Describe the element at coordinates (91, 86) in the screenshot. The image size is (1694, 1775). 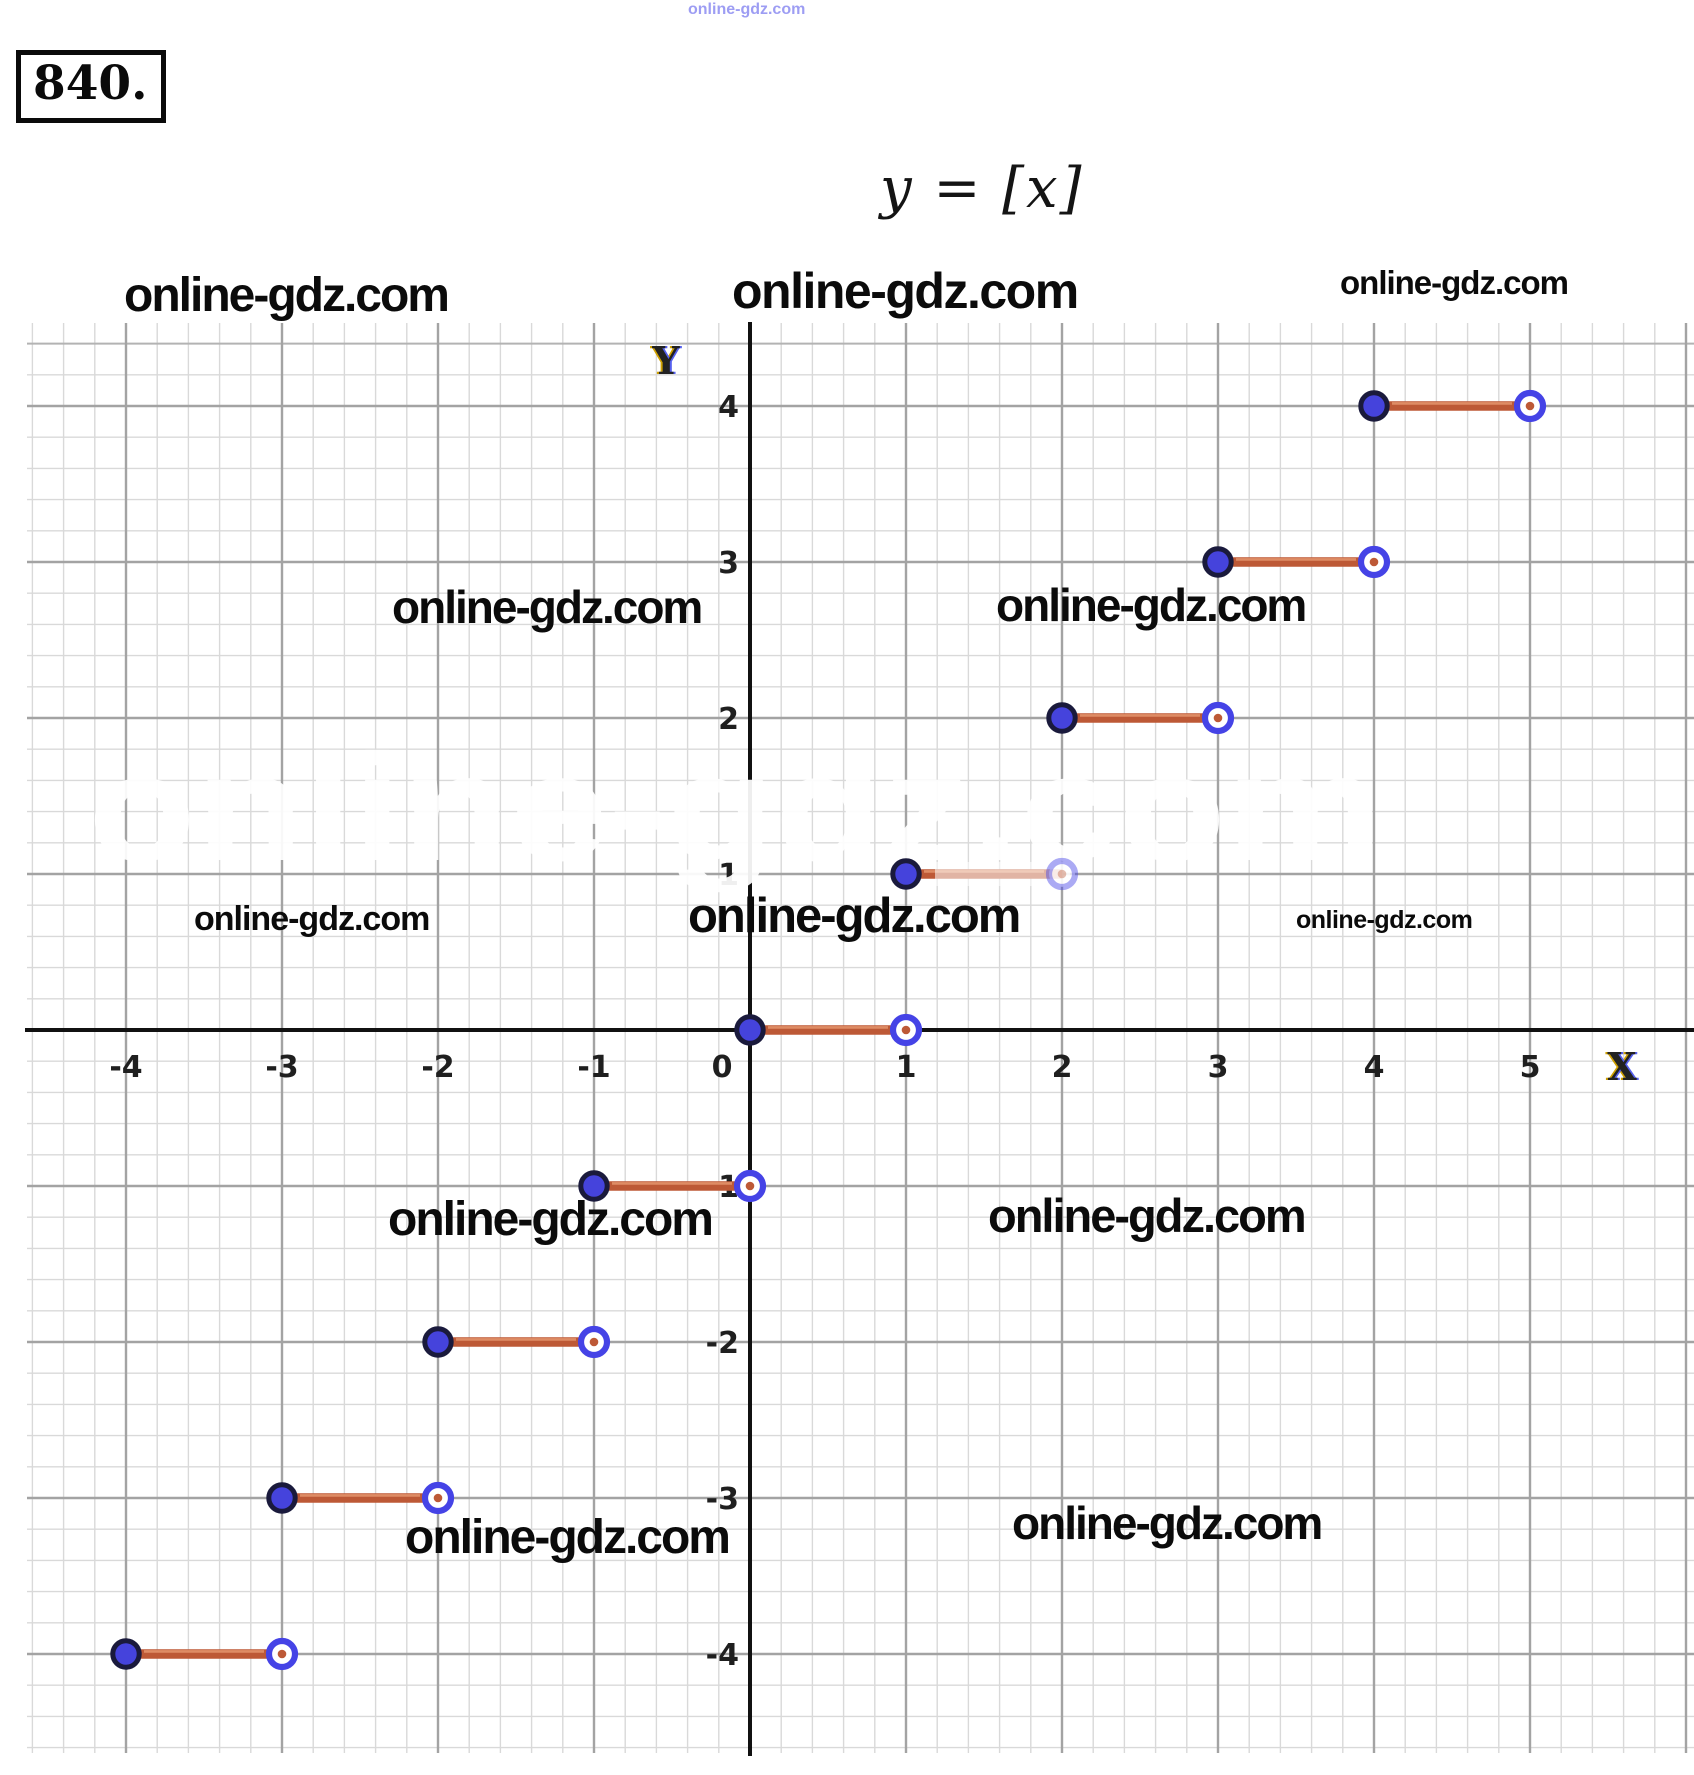
I see `problem-number-box: 840.` at that location.